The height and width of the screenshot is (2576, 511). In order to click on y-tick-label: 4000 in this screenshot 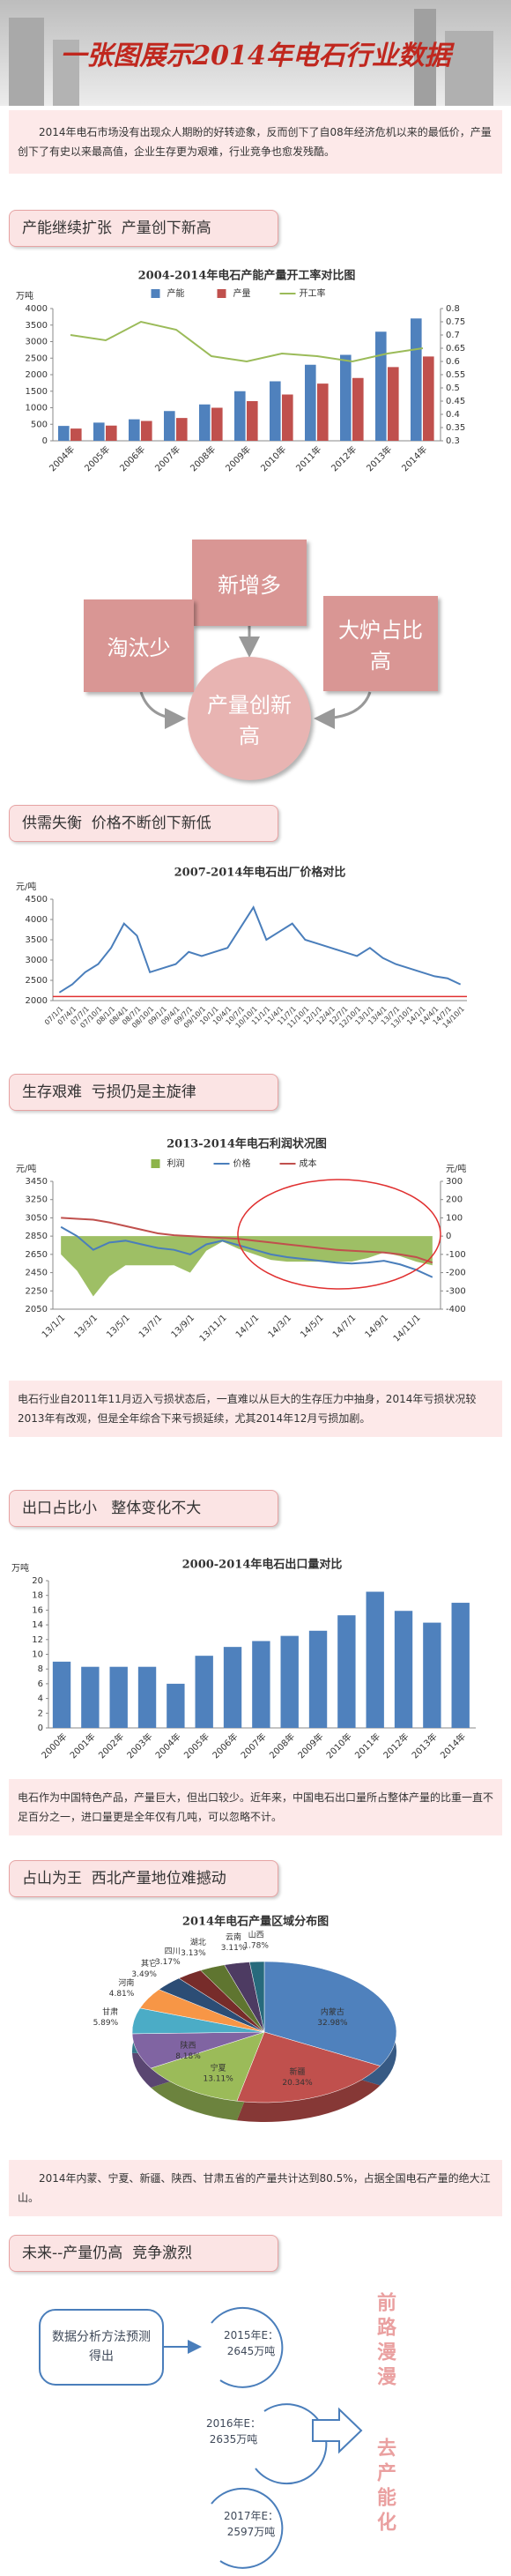, I will do `click(37, 309)`.